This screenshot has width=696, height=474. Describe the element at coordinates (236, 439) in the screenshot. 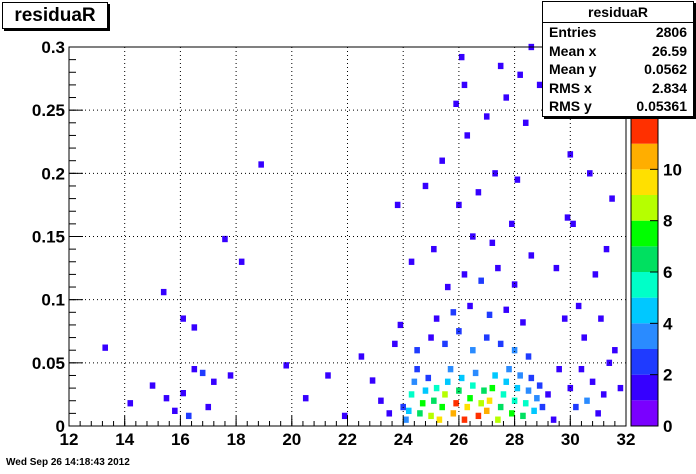

I see `x-tick-label: 18` at that location.